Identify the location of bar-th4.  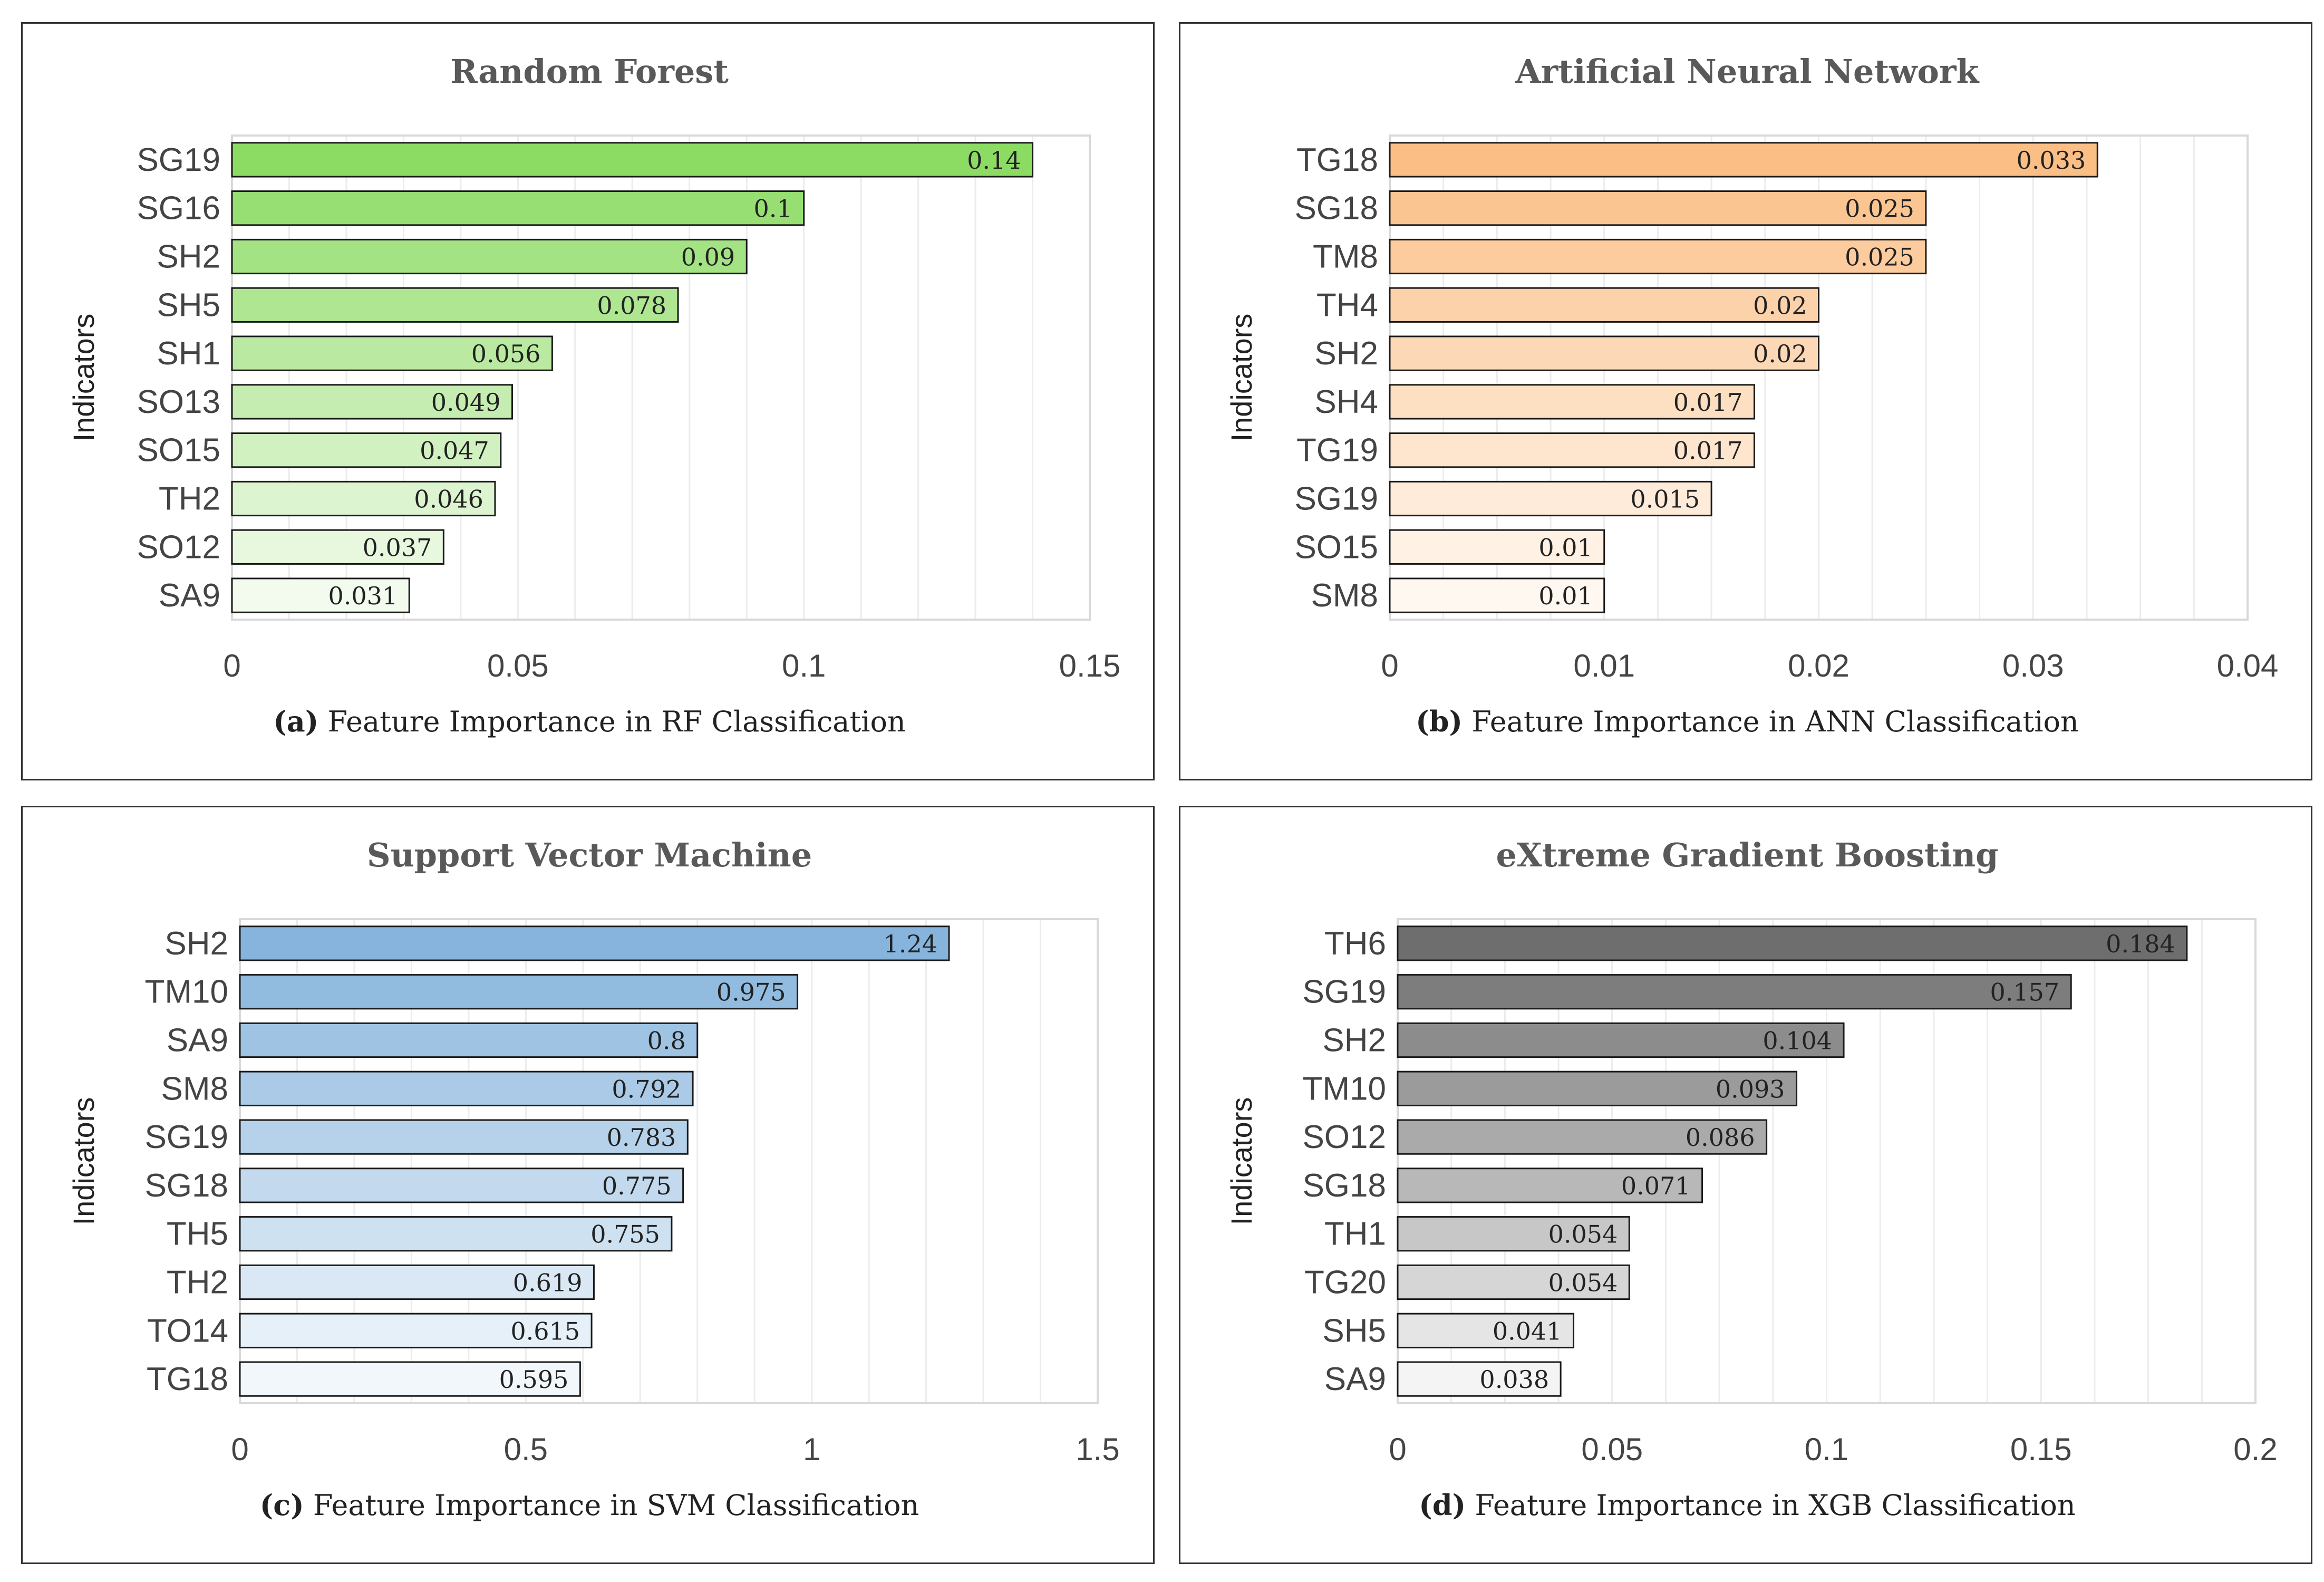
(1604, 305).